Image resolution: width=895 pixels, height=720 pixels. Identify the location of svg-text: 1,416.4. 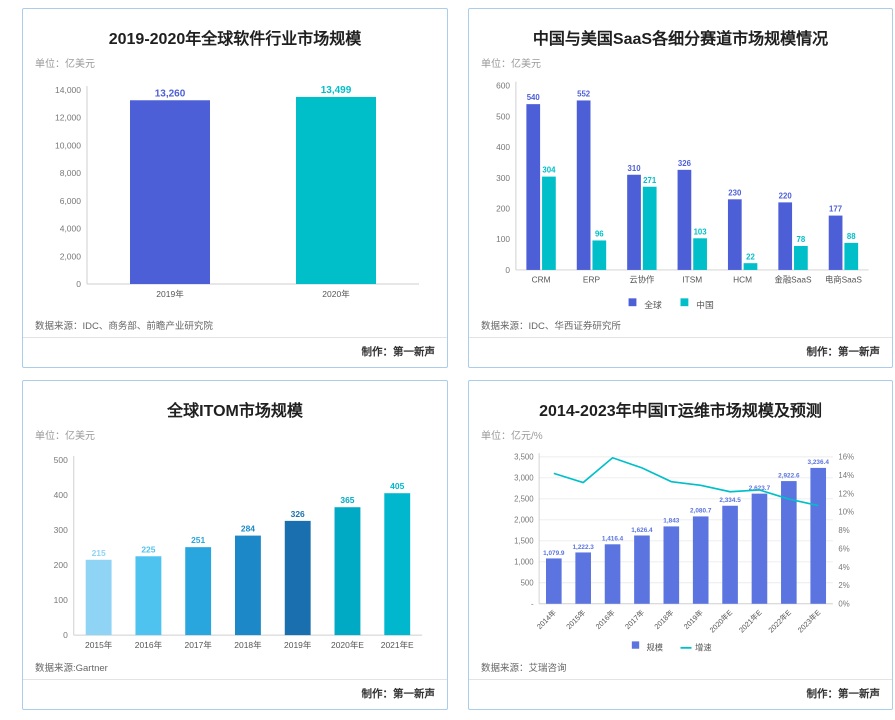
(613, 539).